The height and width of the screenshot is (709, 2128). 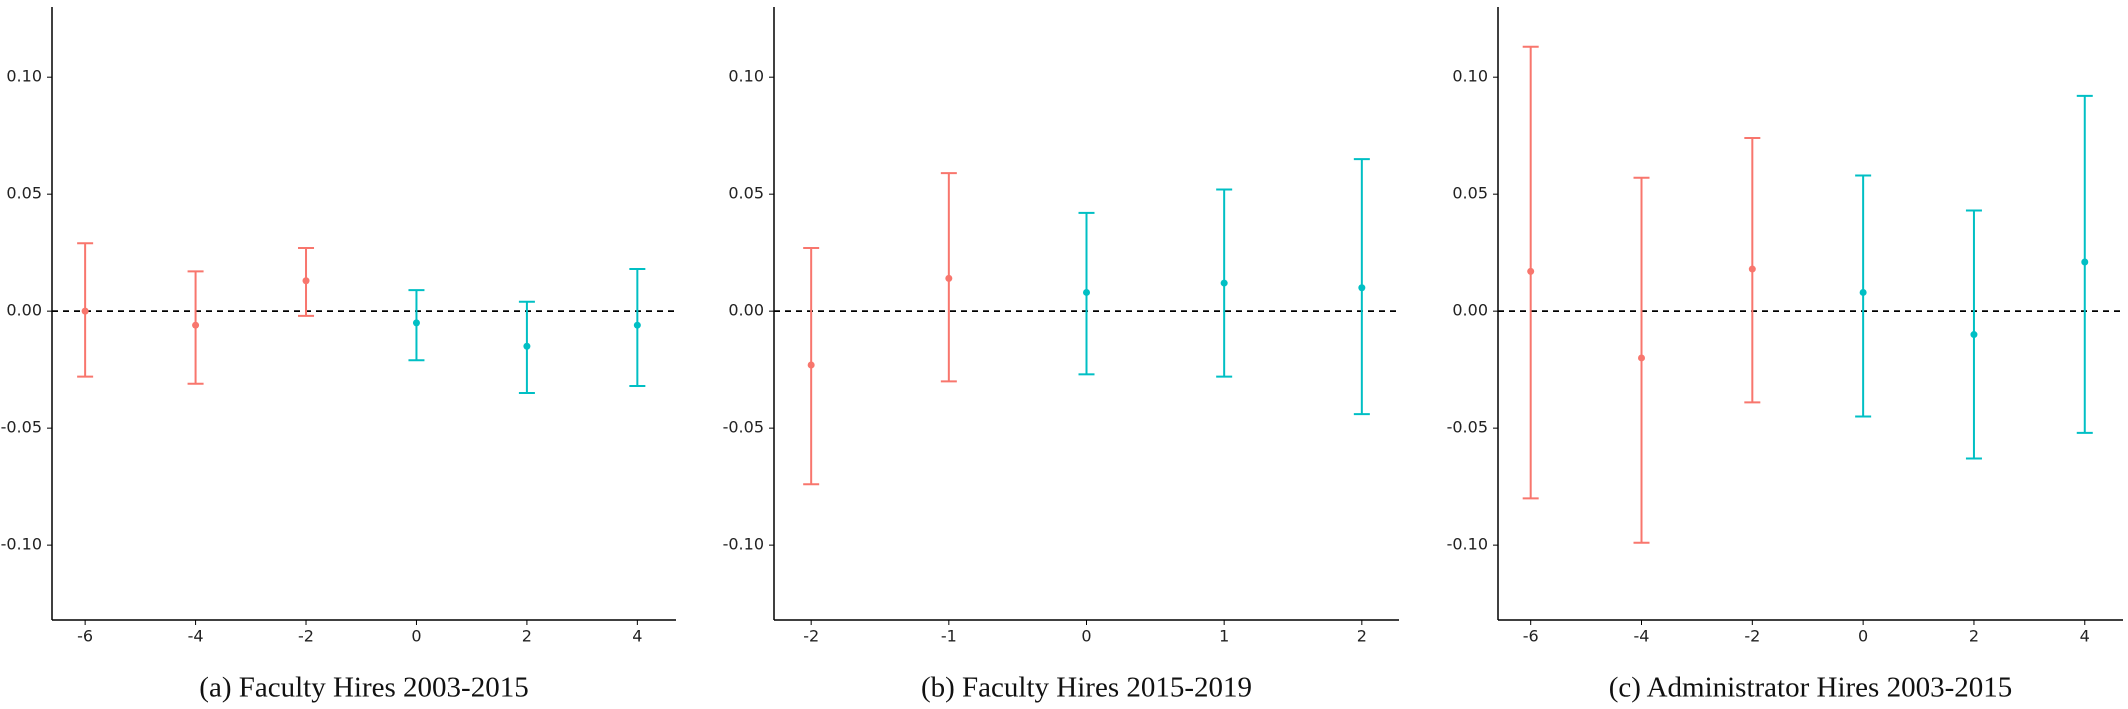 What do you see at coordinates (363, 688) in the screenshot?
I see `caption: (a) Faculty Hires 2003-2015` at bounding box center [363, 688].